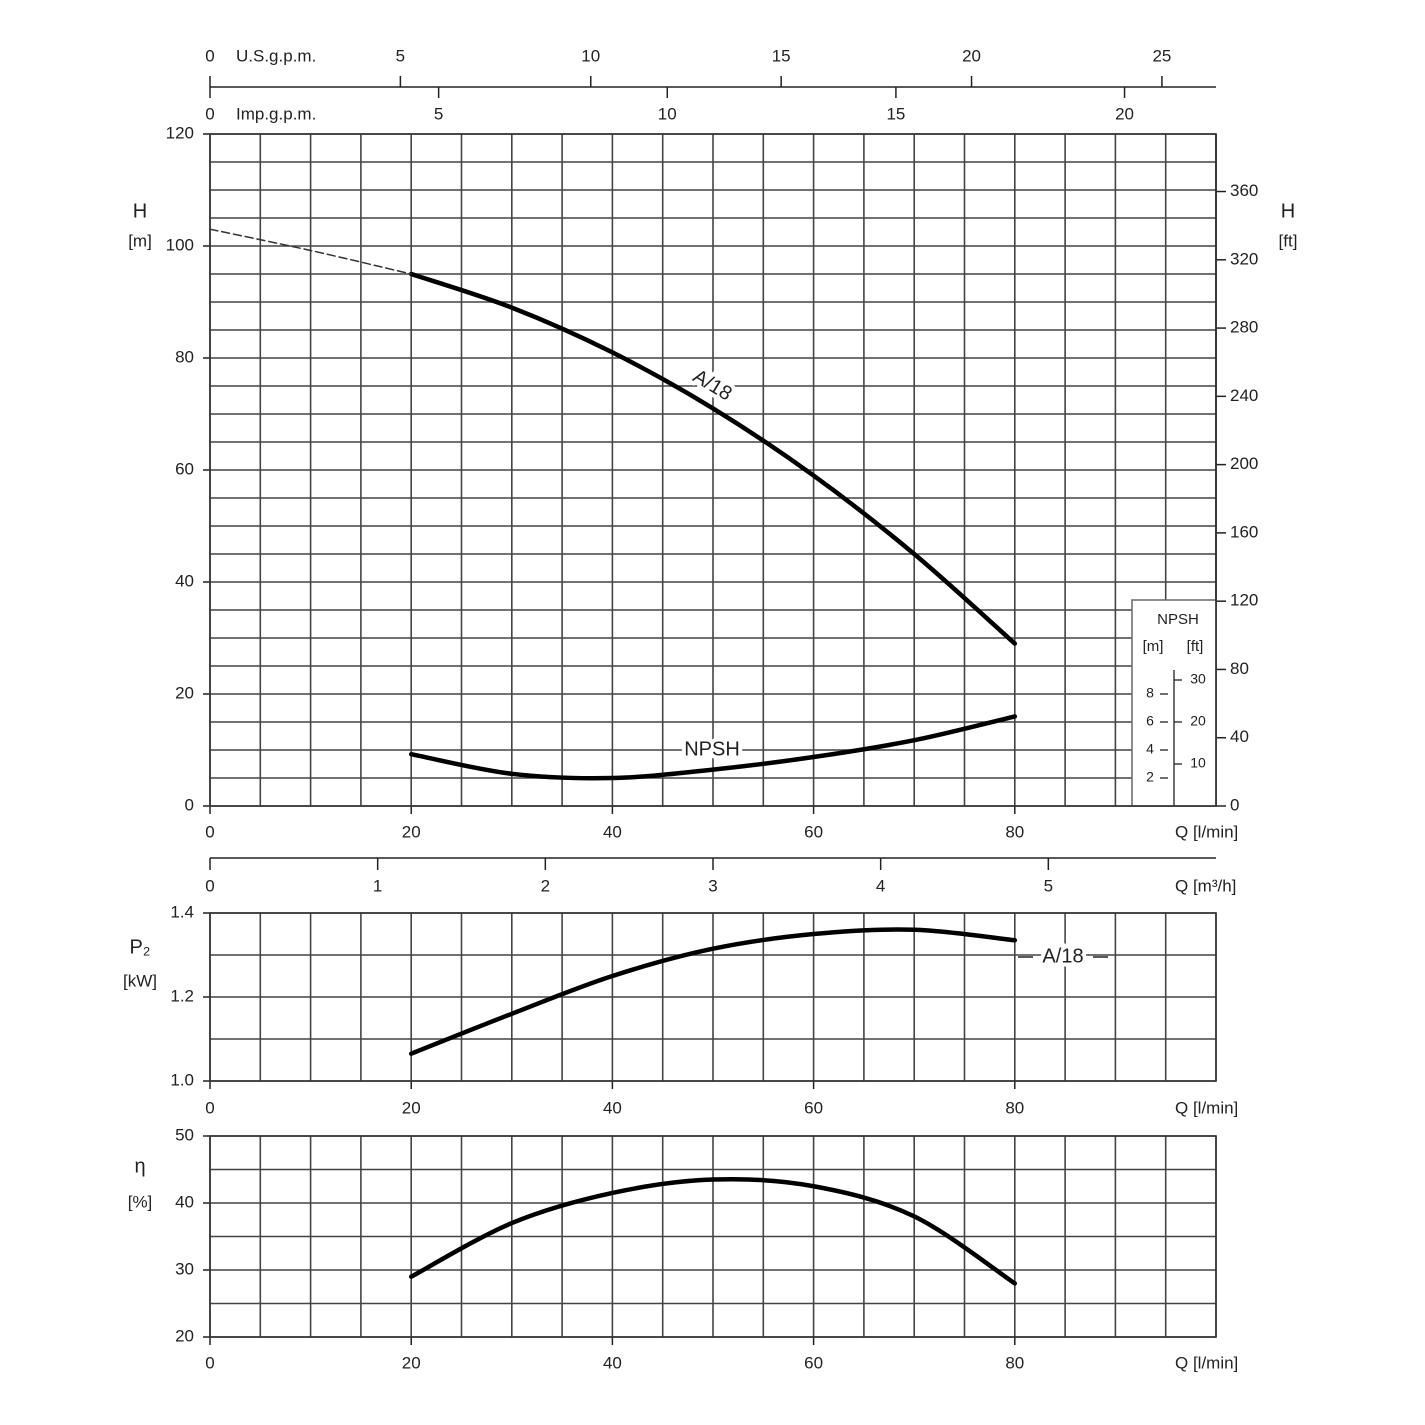  What do you see at coordinates (1178, 619) in the screenshot?
I see `npsh-title: NPSH` at bounding box center [1178, 619].